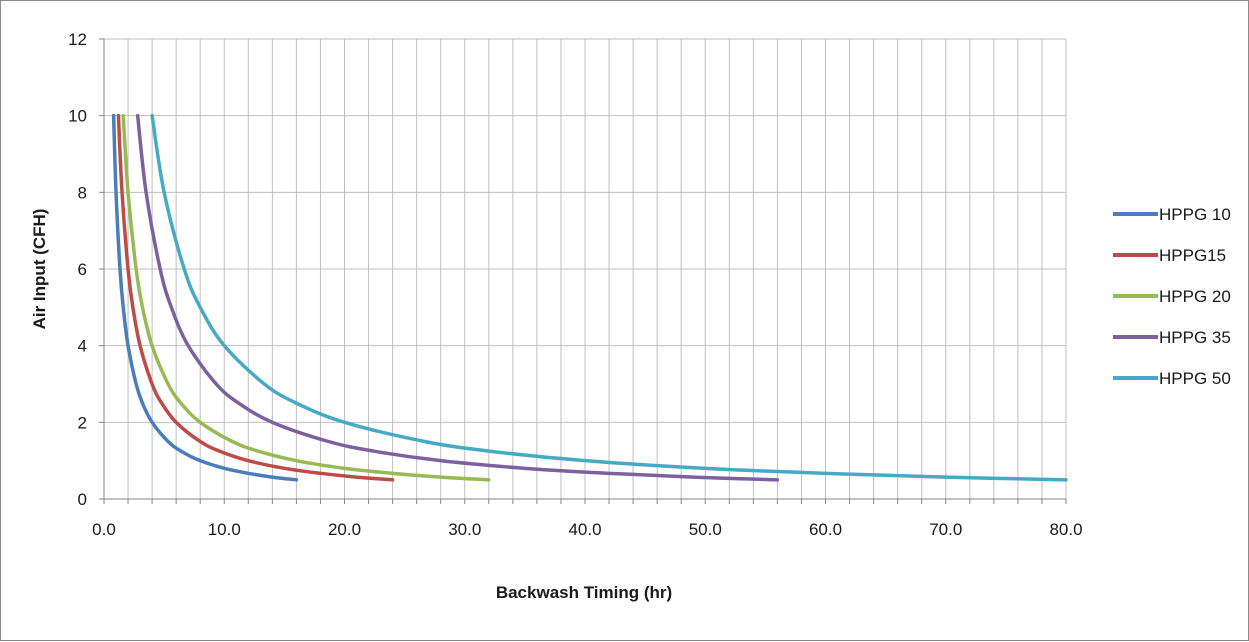 This screenshot has height=642, width=1249. I want to click on x-tick-label: 40.0, so click(584, 529).